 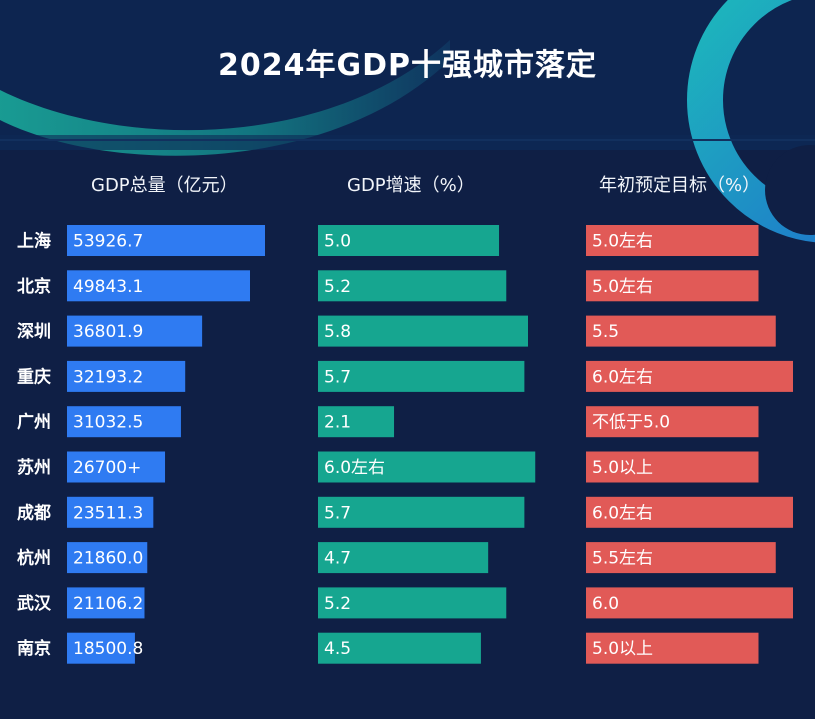 I want to click on gdp-total-value-label: 21106.2, so click(x=108, y=604).